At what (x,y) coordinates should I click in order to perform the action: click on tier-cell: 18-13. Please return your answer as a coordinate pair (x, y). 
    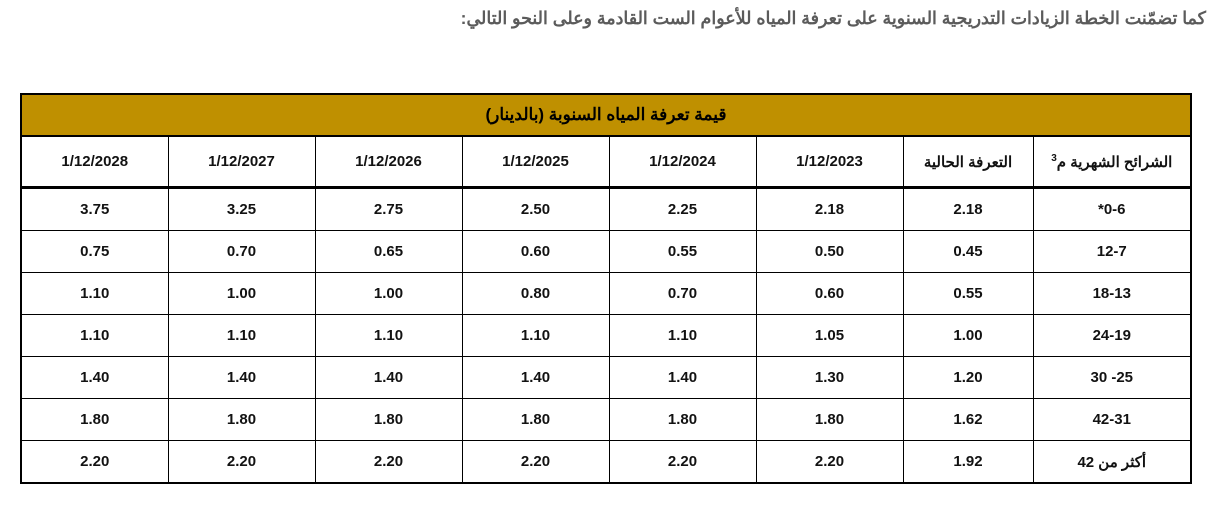
    Looking at the image, I should click on (1112, 293).